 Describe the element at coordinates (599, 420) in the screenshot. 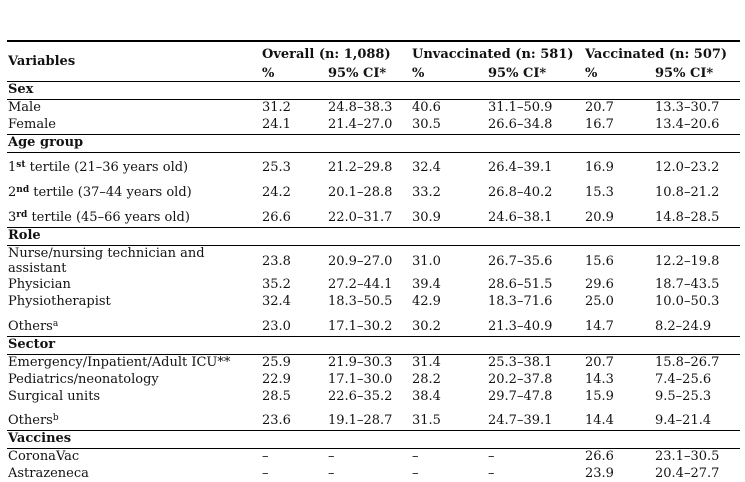

I see `value-cell: 14.4` at that location.